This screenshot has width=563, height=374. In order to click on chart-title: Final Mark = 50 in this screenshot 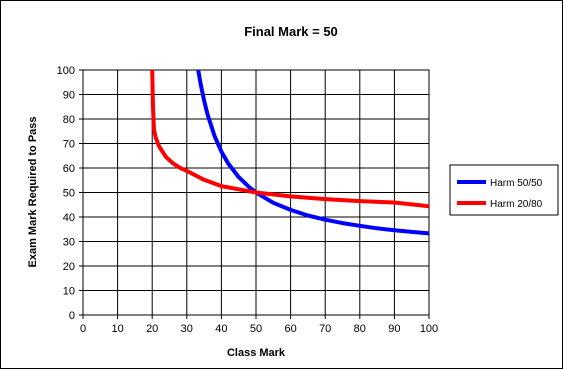, I will do `click(291, 31)`.